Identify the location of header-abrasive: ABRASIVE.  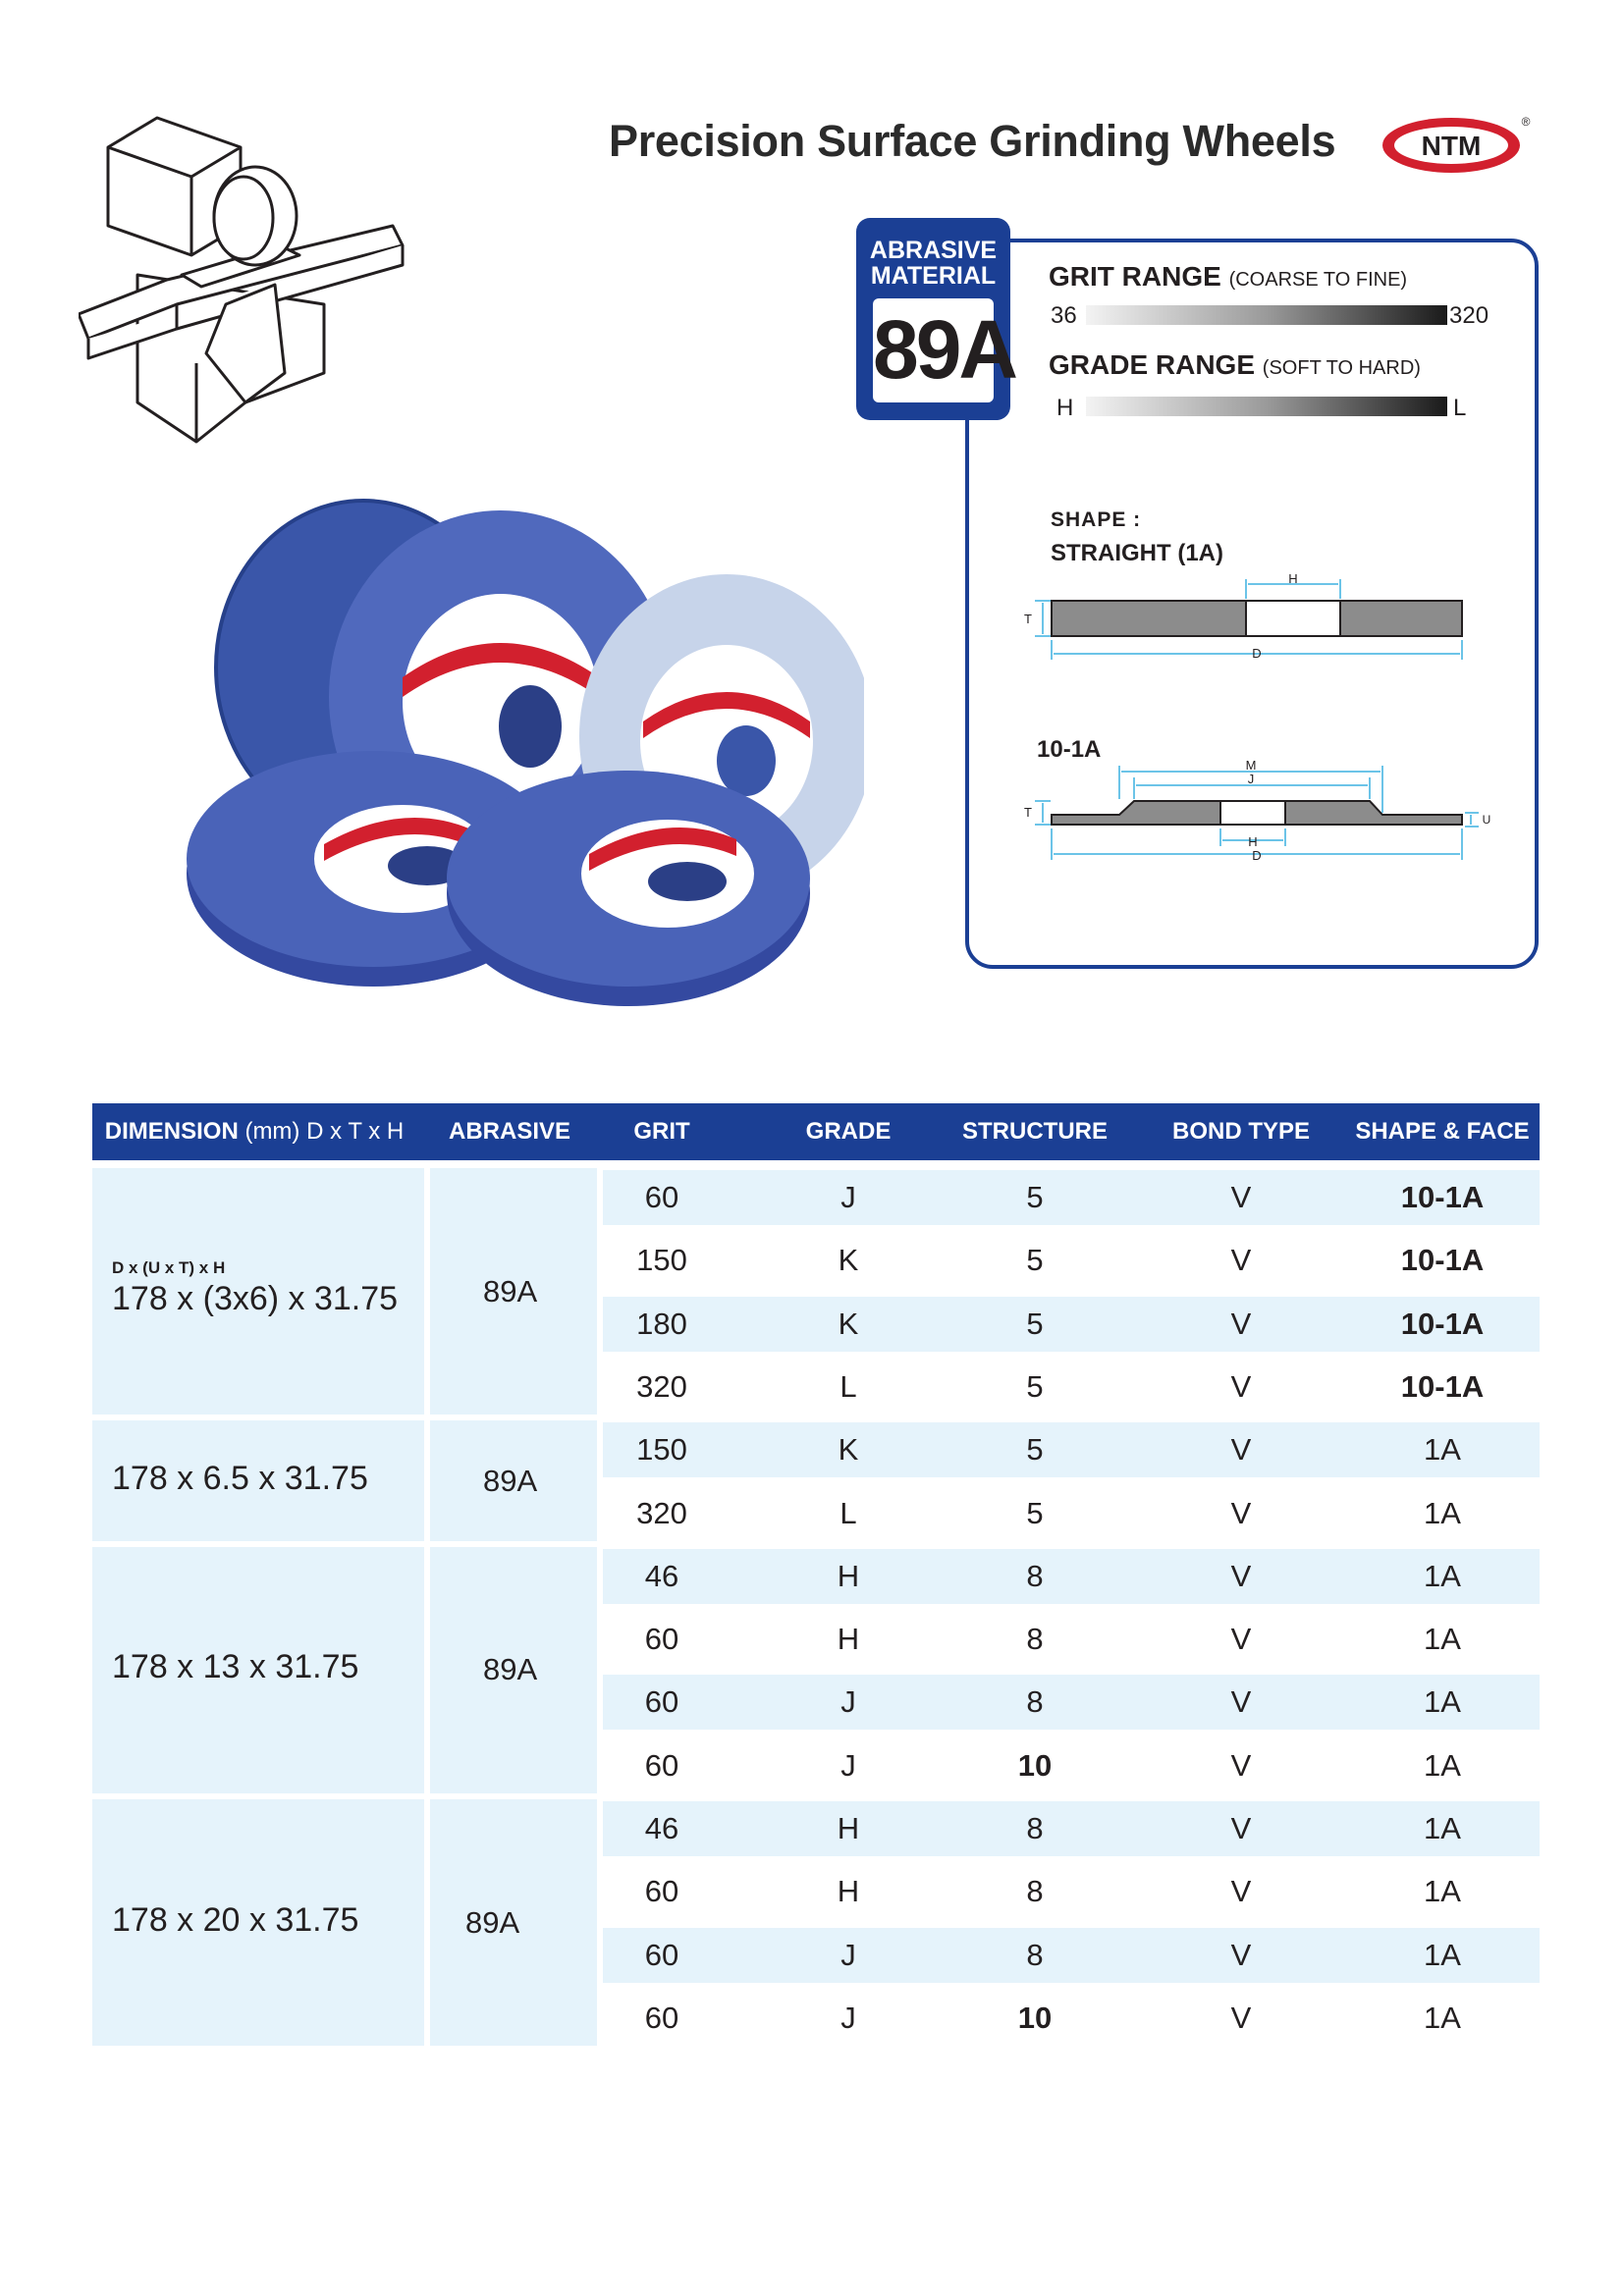
(509, 1131).